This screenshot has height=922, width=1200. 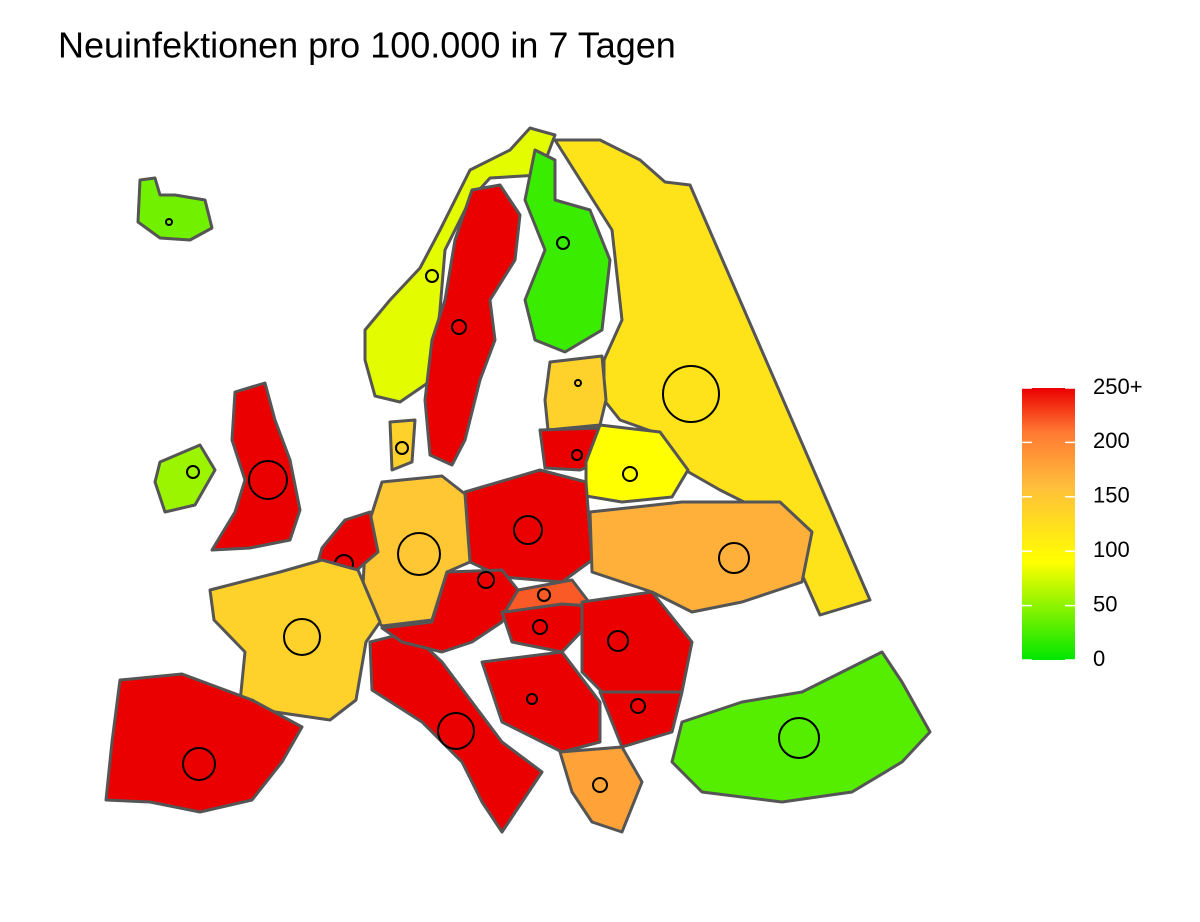 I want to click on legend-label: 200, so click(x=1111, y=440).